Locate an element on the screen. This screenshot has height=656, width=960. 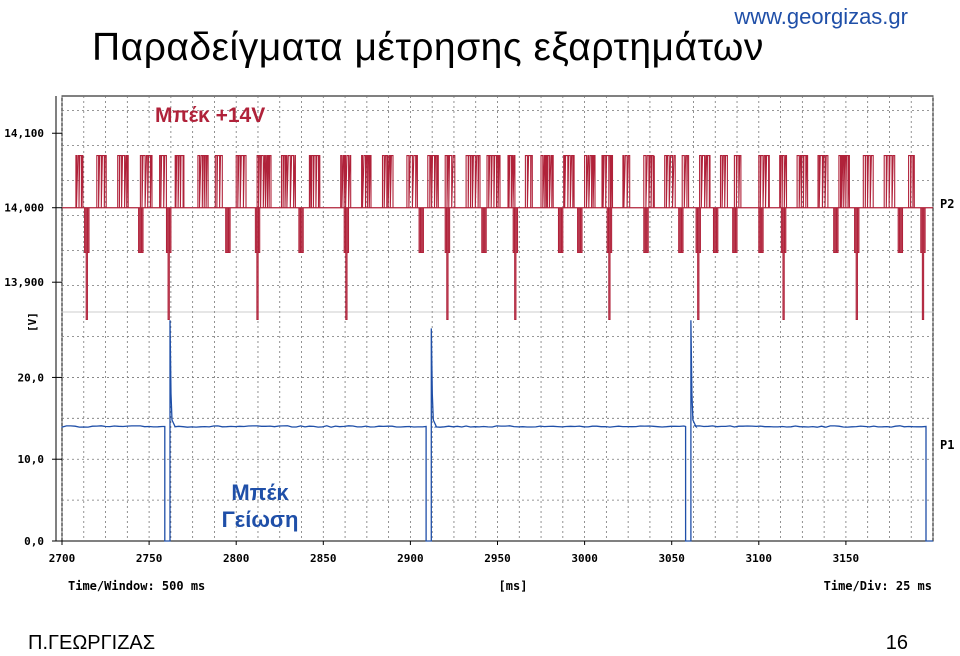
p1-label: P1 is located at coordinates (947, 445).